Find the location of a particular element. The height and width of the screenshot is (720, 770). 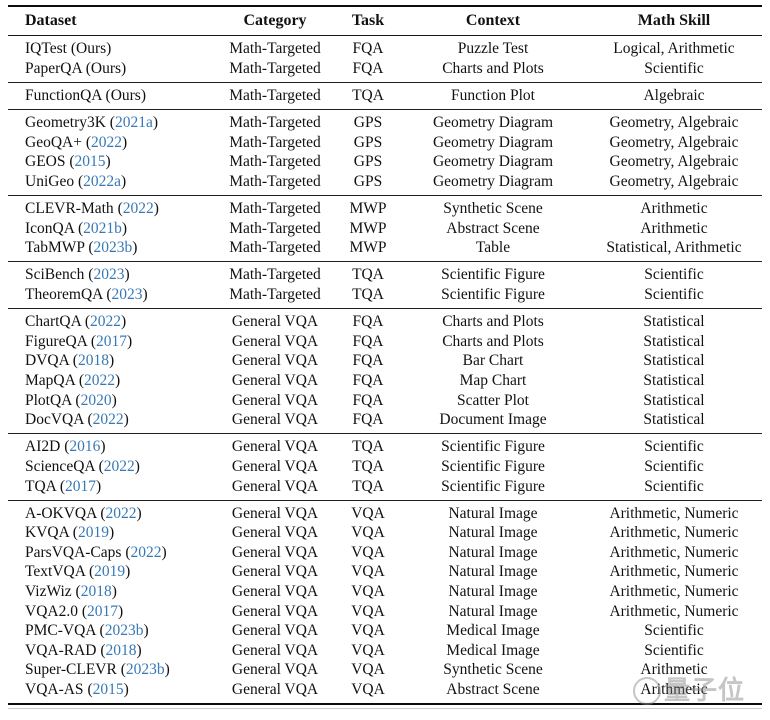

citation-year-link: 2020 is located at coordinates (96, 400).